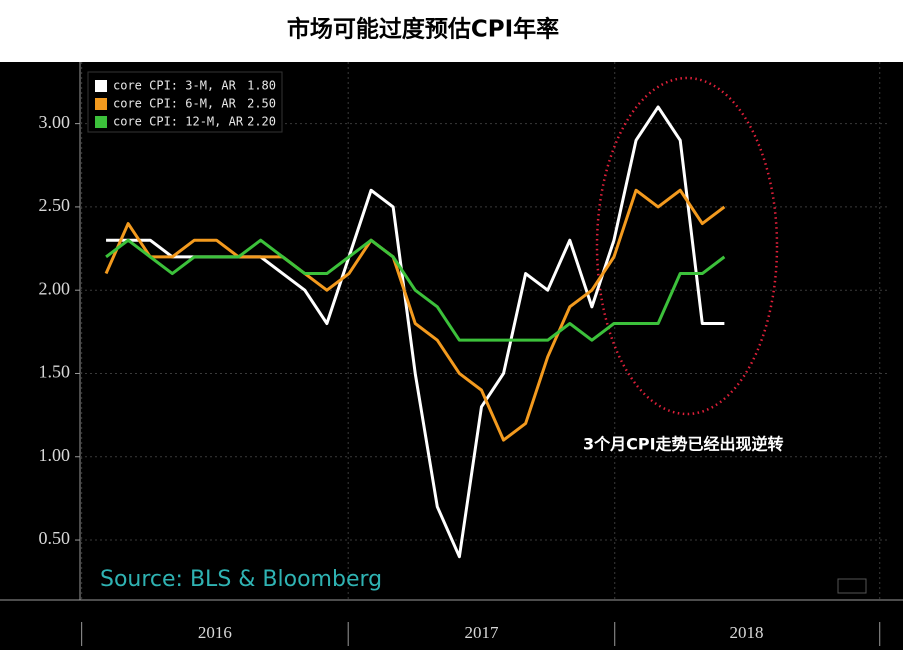 The height and width of the screenshot is (650, 903). I want to click on legend-label: core CPI: 12-M, AR, so click(178, 122).